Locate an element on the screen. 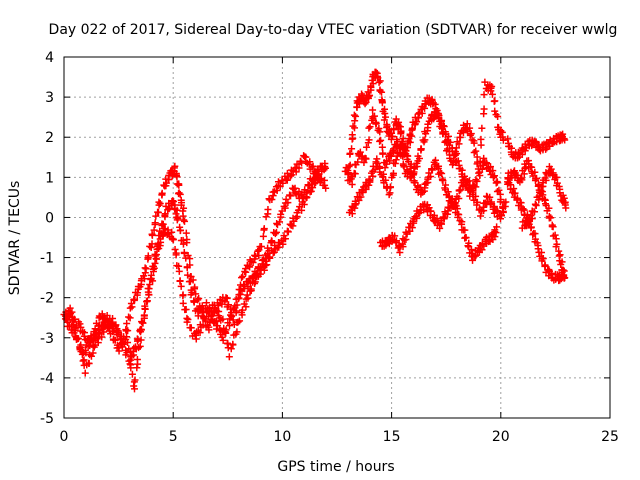  y-tick-label: -3 is located at coordinates (47, 339).